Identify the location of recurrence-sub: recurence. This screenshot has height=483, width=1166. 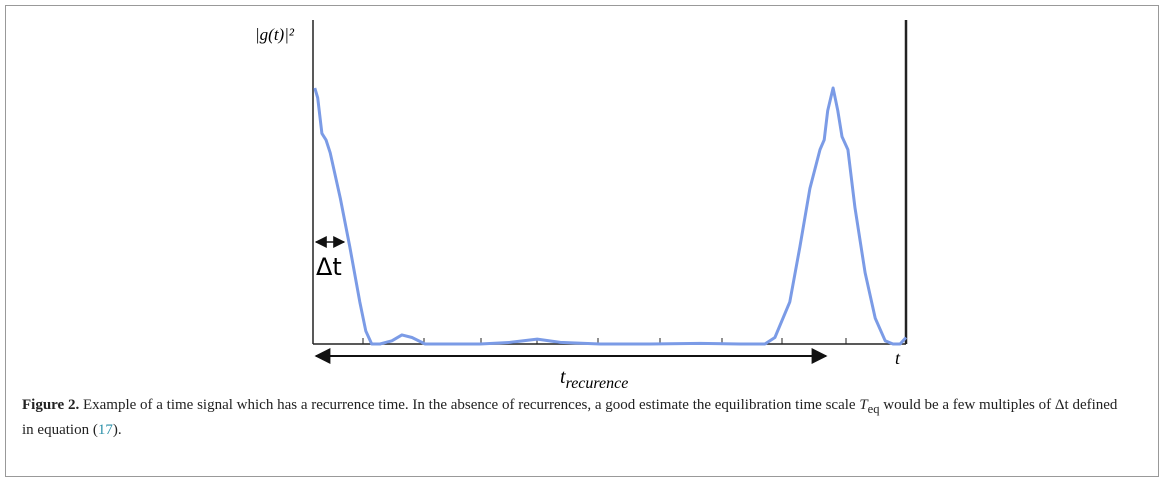
(597, 382).